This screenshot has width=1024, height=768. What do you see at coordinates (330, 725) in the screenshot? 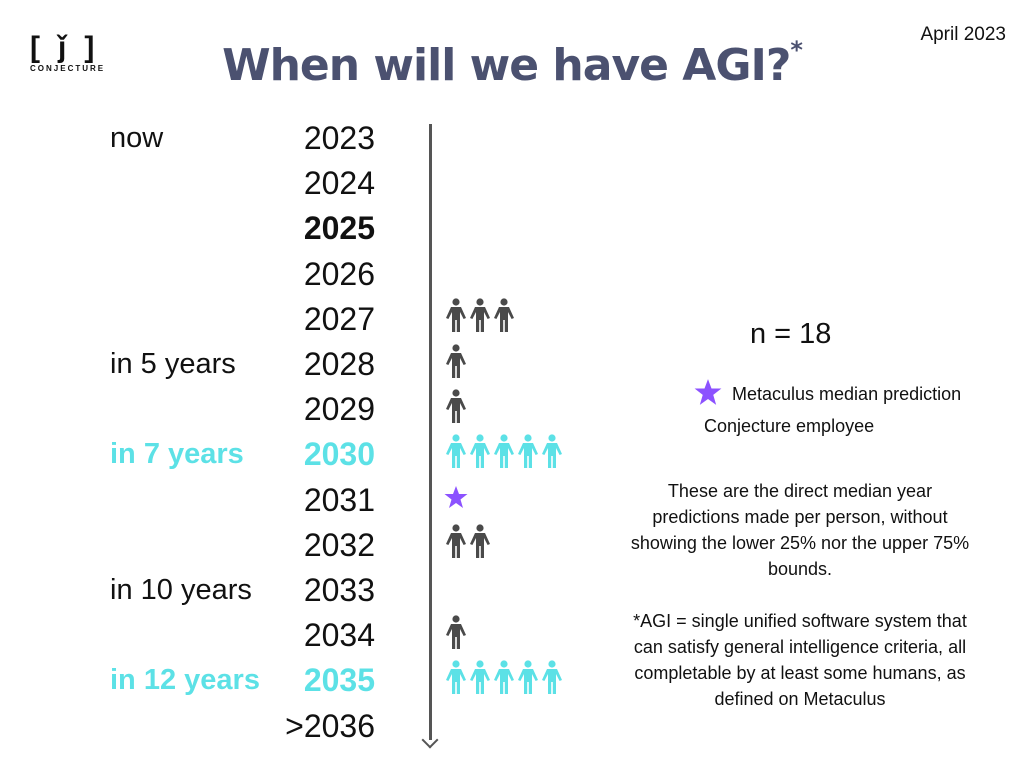
I see `year-label: >2036` at bounding box center [330, 725].